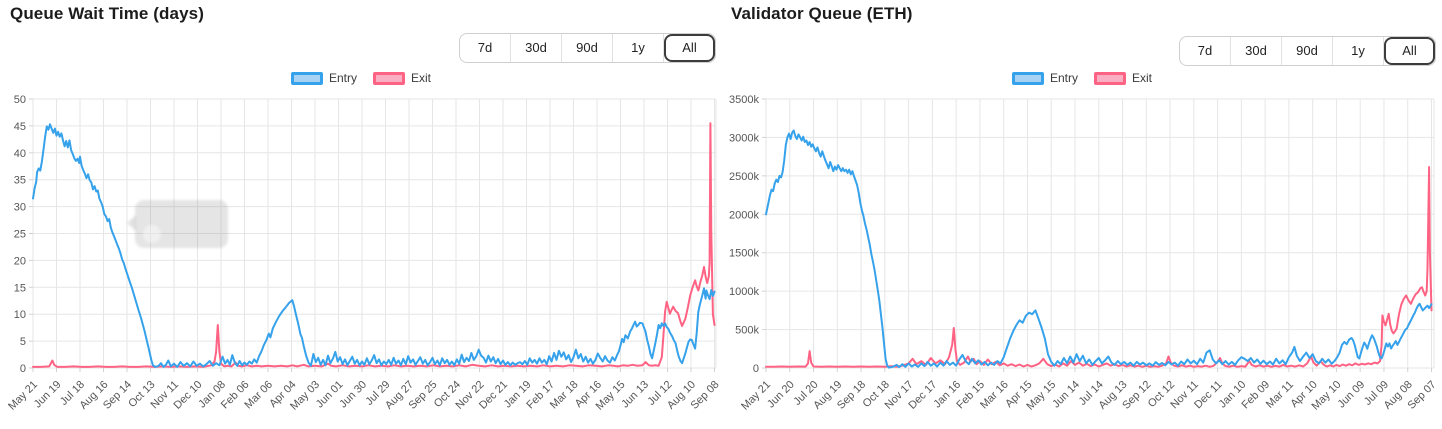 The width and height of the screenshot is (1442, 429). What do you see at coordinates (23, 342) in the screenshot?
I see `svg-text: 5` at bounding box center [23, 342].